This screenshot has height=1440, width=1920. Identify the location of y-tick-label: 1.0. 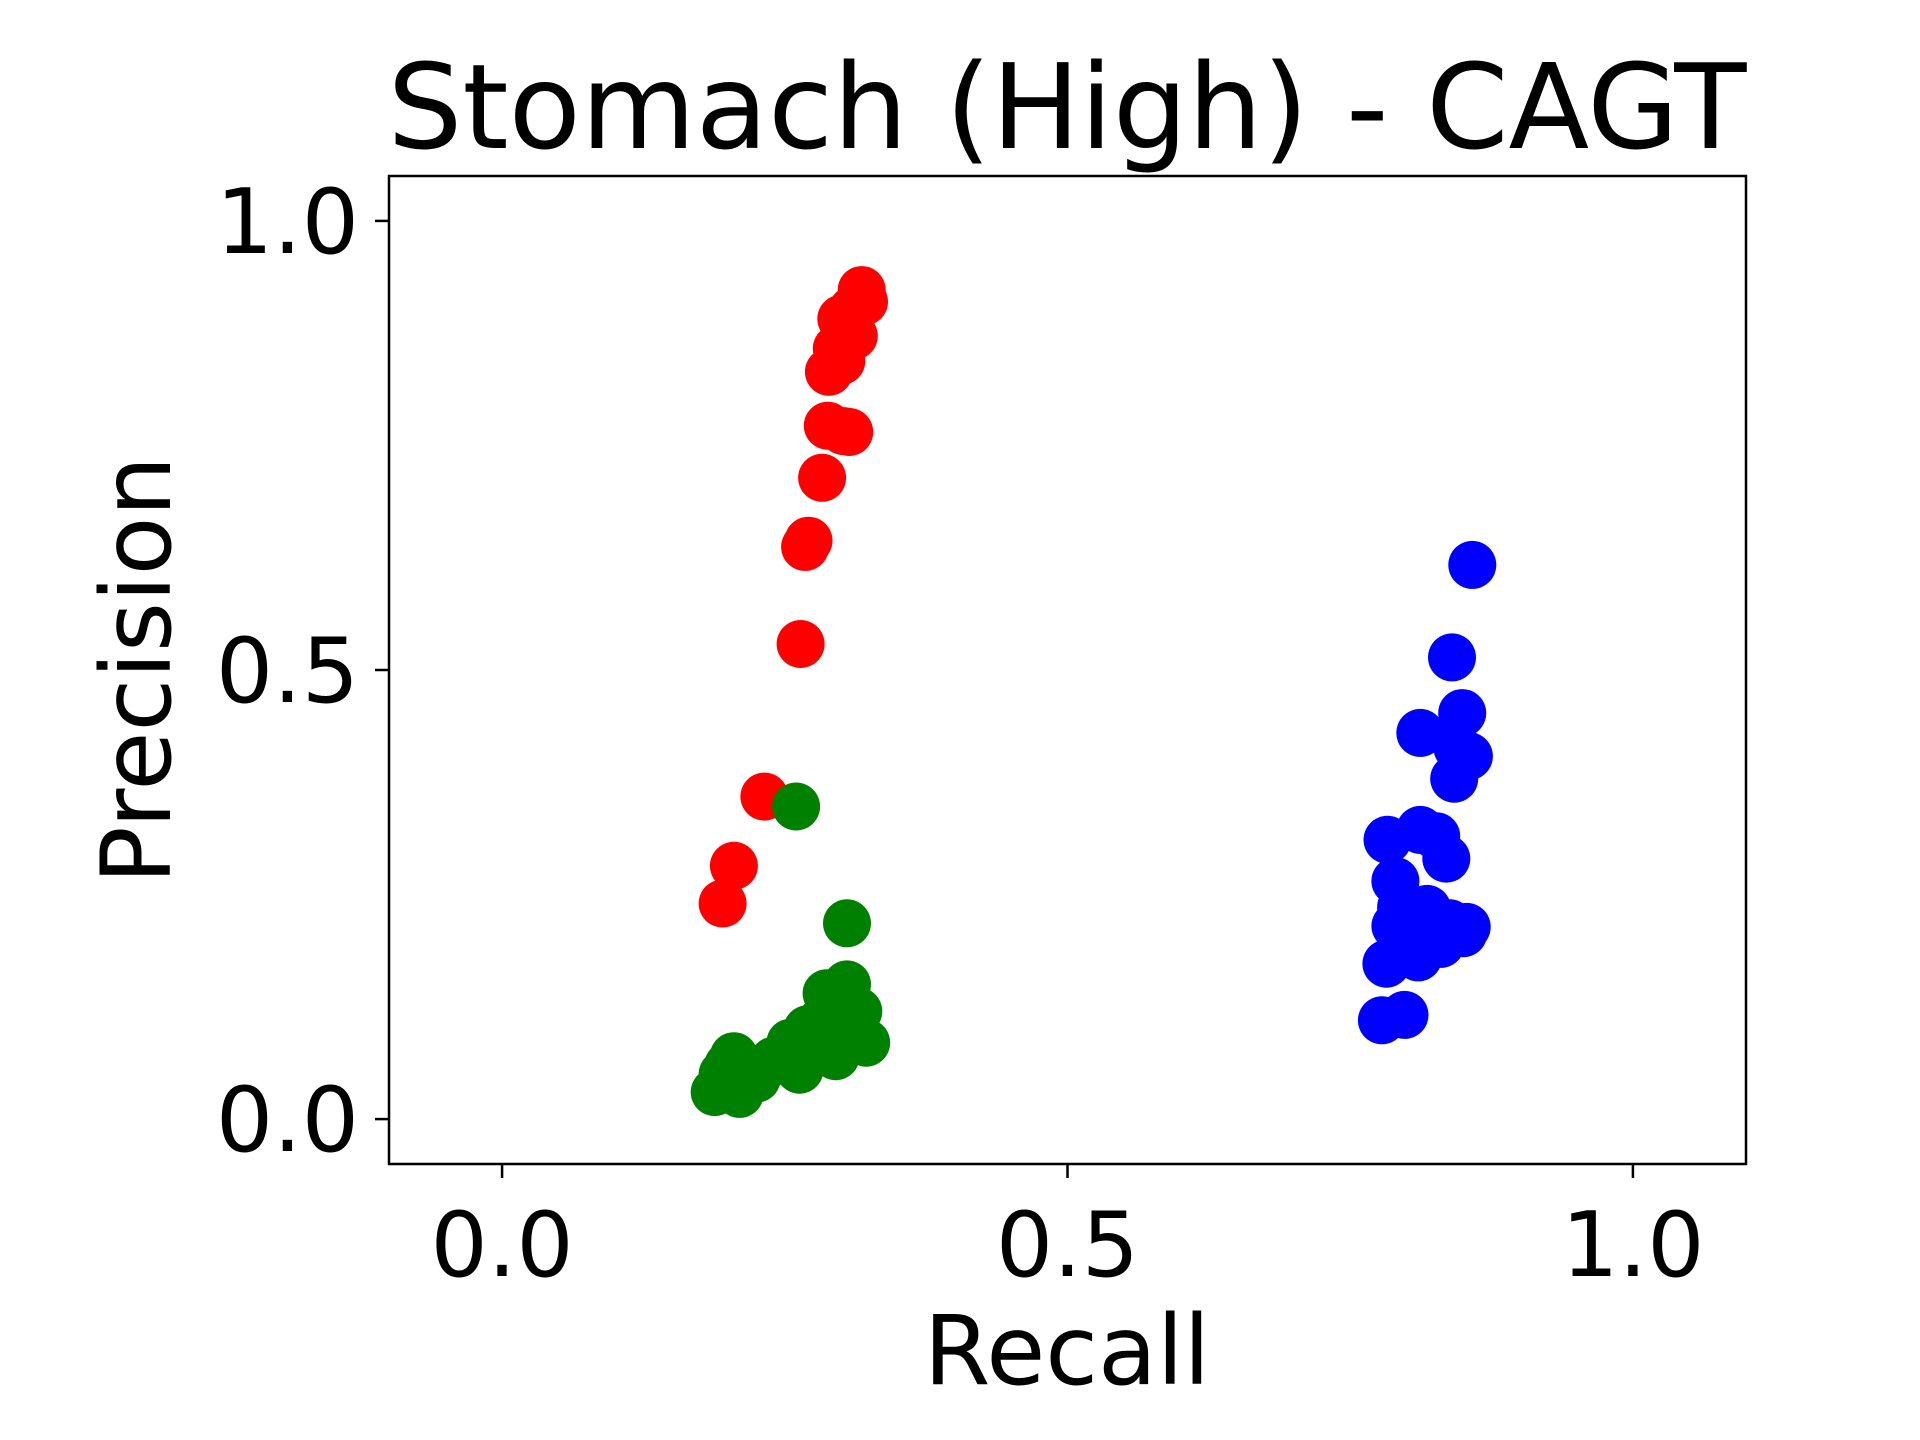
(287, 222).